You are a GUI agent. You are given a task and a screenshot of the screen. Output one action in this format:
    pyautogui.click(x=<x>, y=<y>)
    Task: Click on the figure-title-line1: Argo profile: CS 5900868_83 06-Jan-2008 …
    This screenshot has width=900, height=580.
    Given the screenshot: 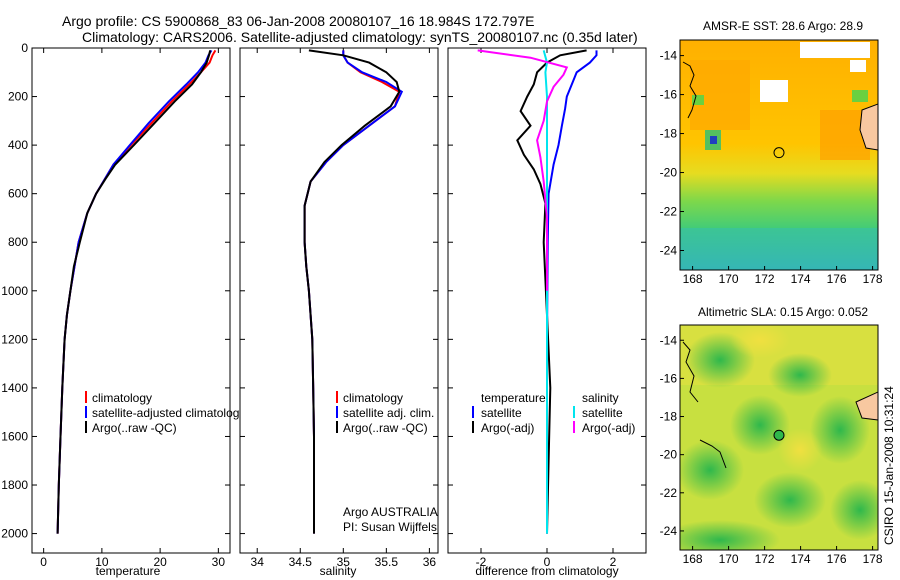 What is the action you would take?
    pyautogui.click(x=298, y=21)
    